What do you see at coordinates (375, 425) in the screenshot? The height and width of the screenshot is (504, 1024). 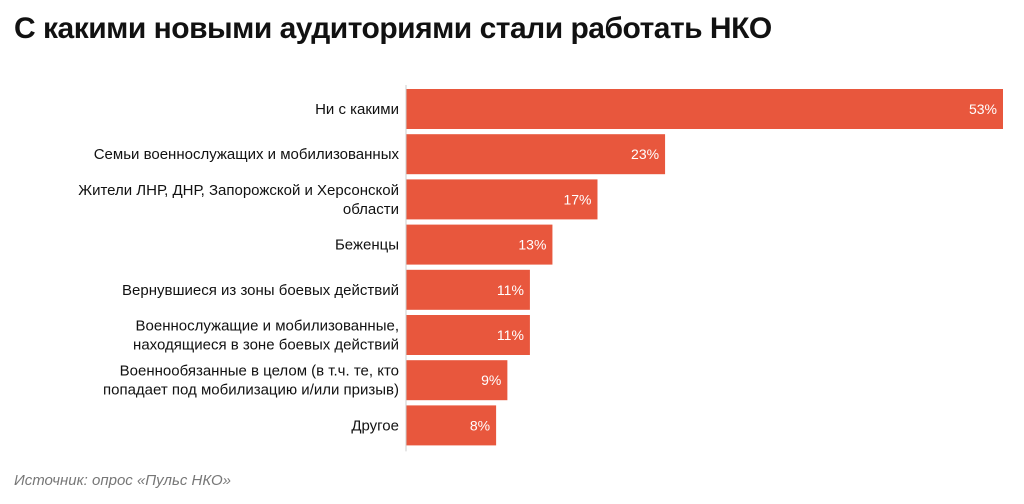 I see `category-label: Другое` at bounding box center [375, 425].